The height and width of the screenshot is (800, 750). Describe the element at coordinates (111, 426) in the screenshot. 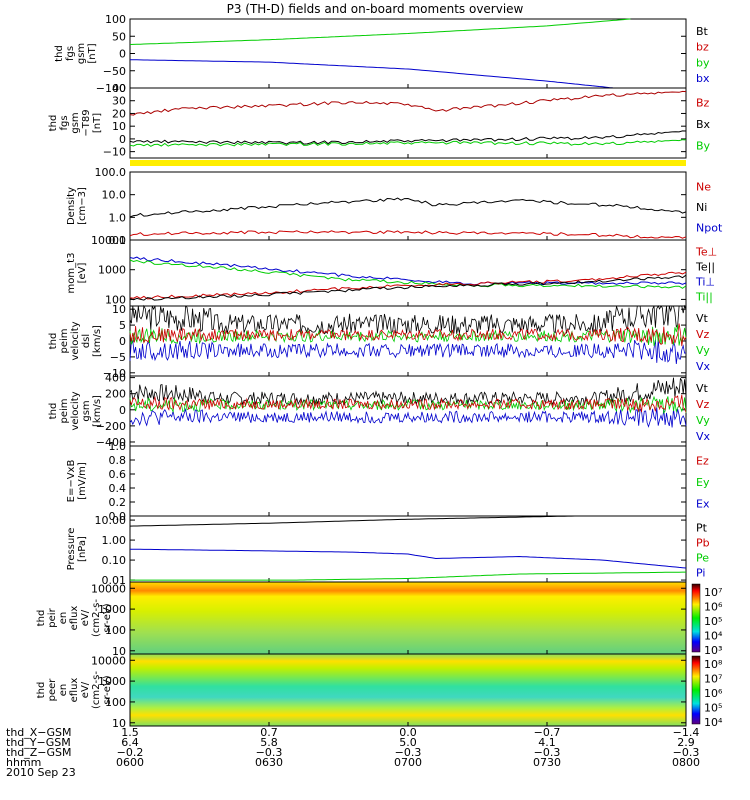

I see `ytick-label: −200` at that location.